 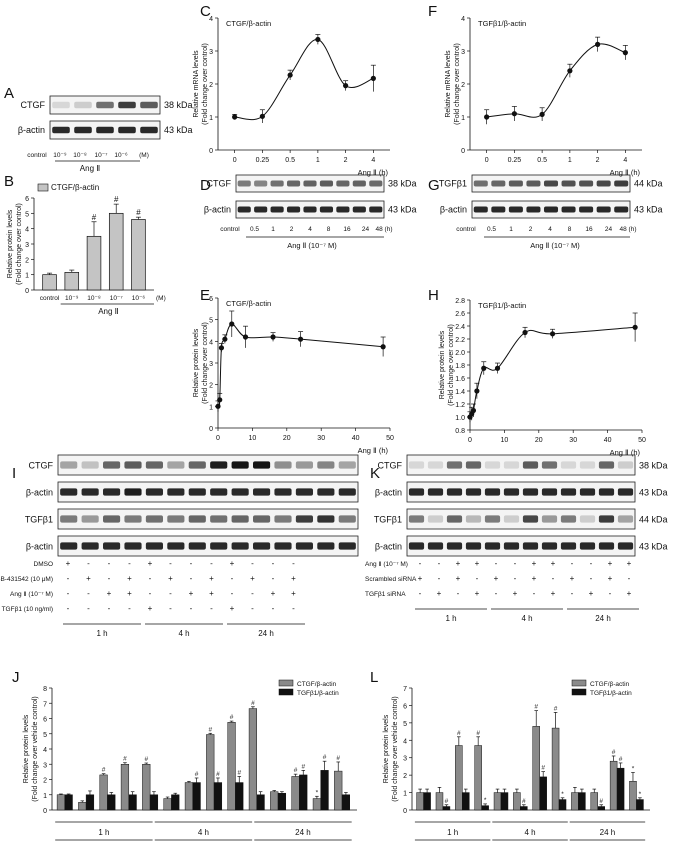 I want to click on lane-label: 10⁻⁶, so click(x=121, y=155).